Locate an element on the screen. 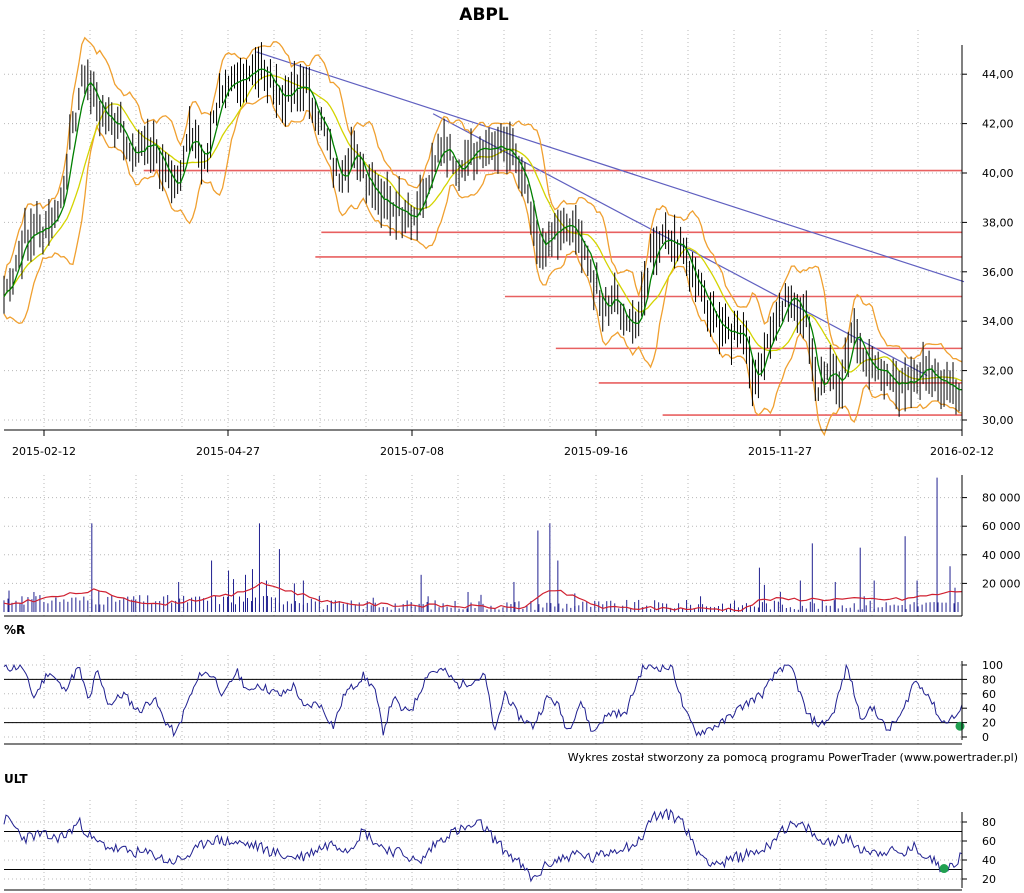  williams-r-series is located at coordinates (484, 700).